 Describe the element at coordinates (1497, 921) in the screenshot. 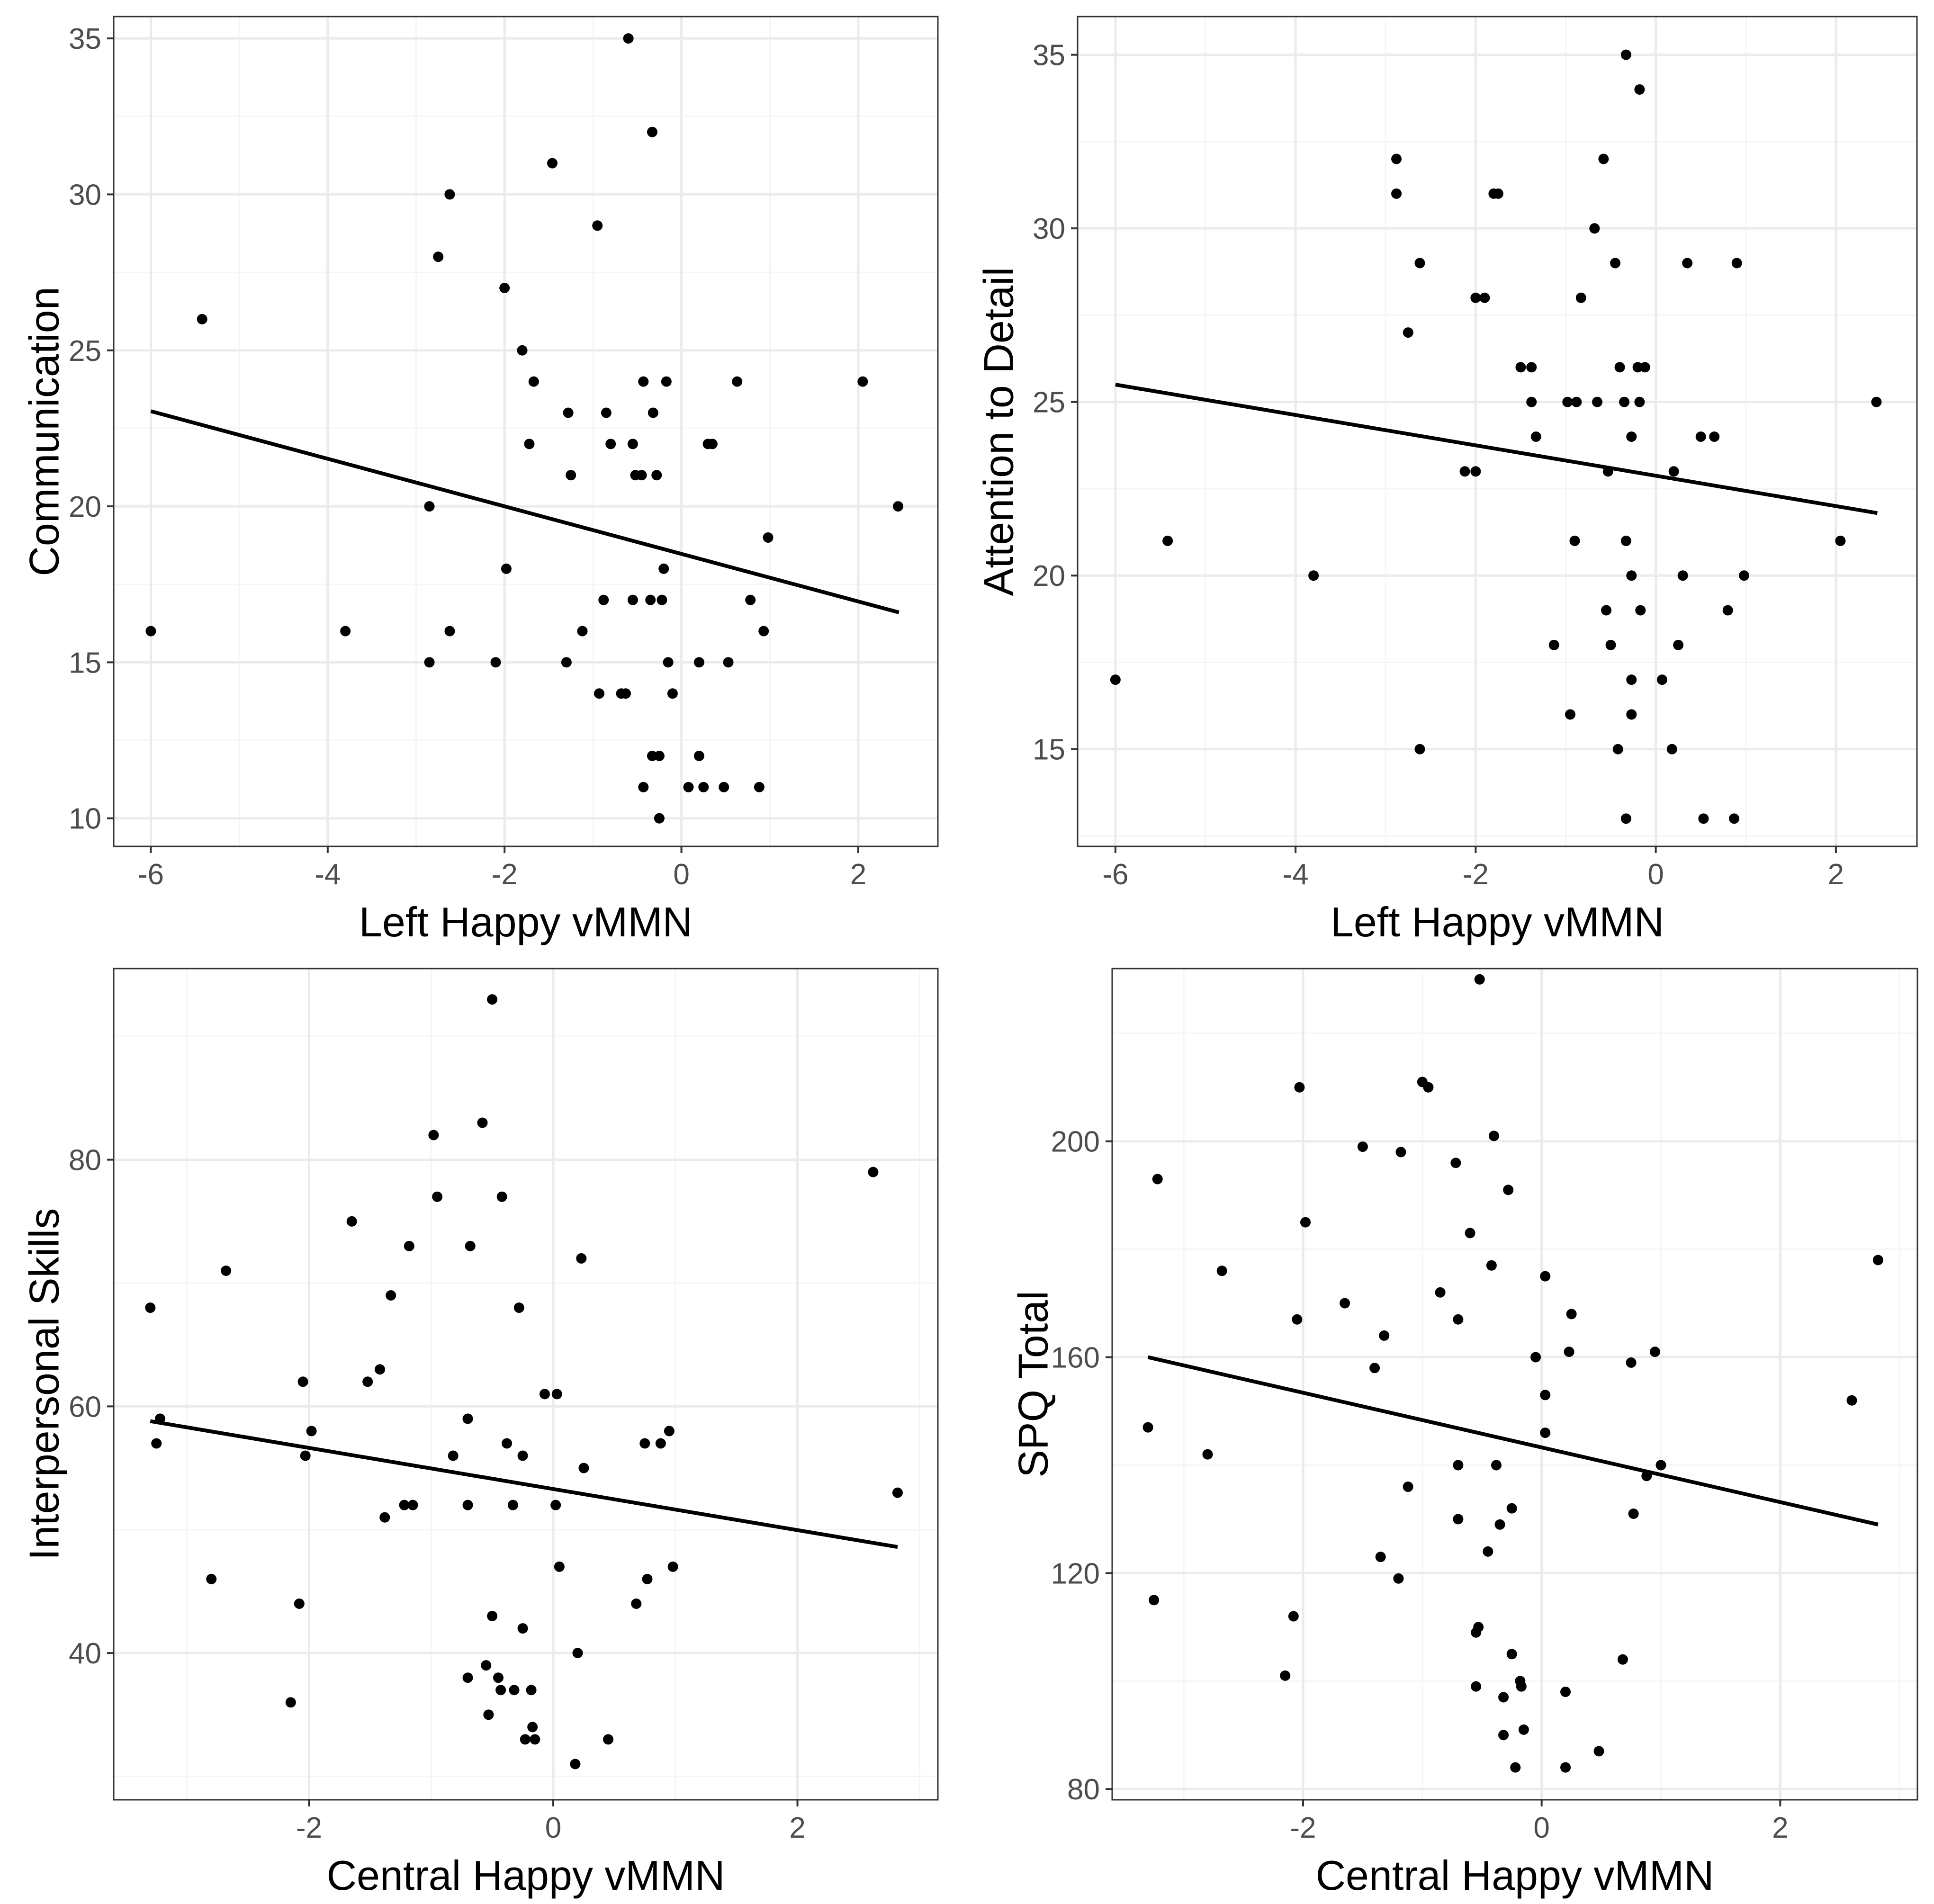

I see `x-axis-title: Left Happy vMMN` at that location.